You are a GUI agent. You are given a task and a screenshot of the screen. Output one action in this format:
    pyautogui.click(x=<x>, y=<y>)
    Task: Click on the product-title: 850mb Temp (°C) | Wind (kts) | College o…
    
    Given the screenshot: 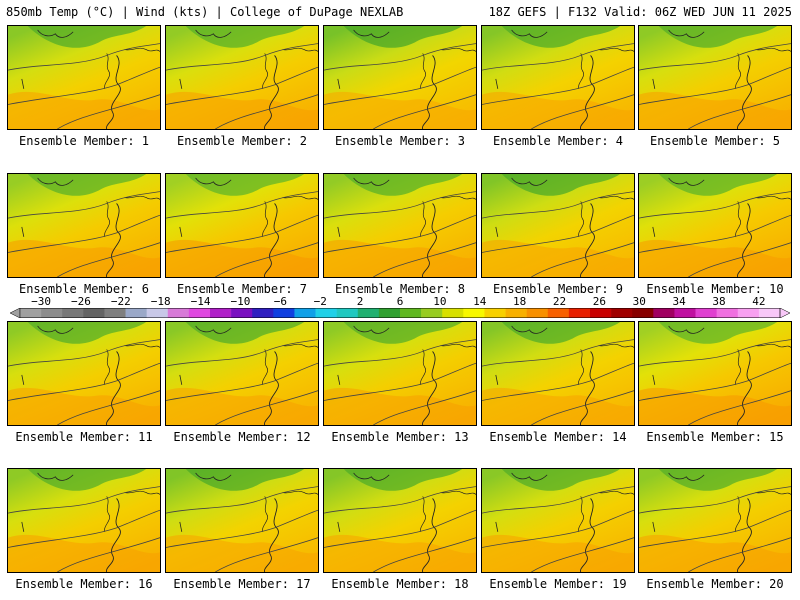 What is the action you would take?
    pyautogui.click(x=205, y=12)
    